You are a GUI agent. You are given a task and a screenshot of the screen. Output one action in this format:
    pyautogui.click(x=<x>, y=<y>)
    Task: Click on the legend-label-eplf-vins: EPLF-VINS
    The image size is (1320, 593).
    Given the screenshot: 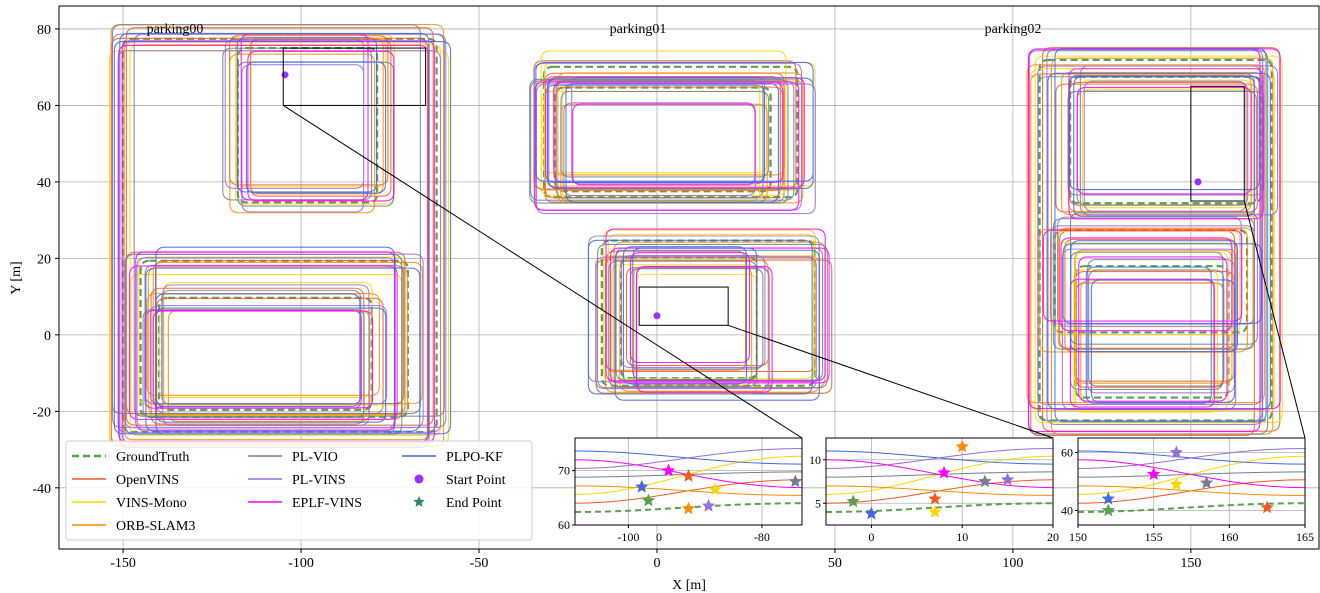 What is the action you would take?
    pyautogui.click(x=327, y=503)
    